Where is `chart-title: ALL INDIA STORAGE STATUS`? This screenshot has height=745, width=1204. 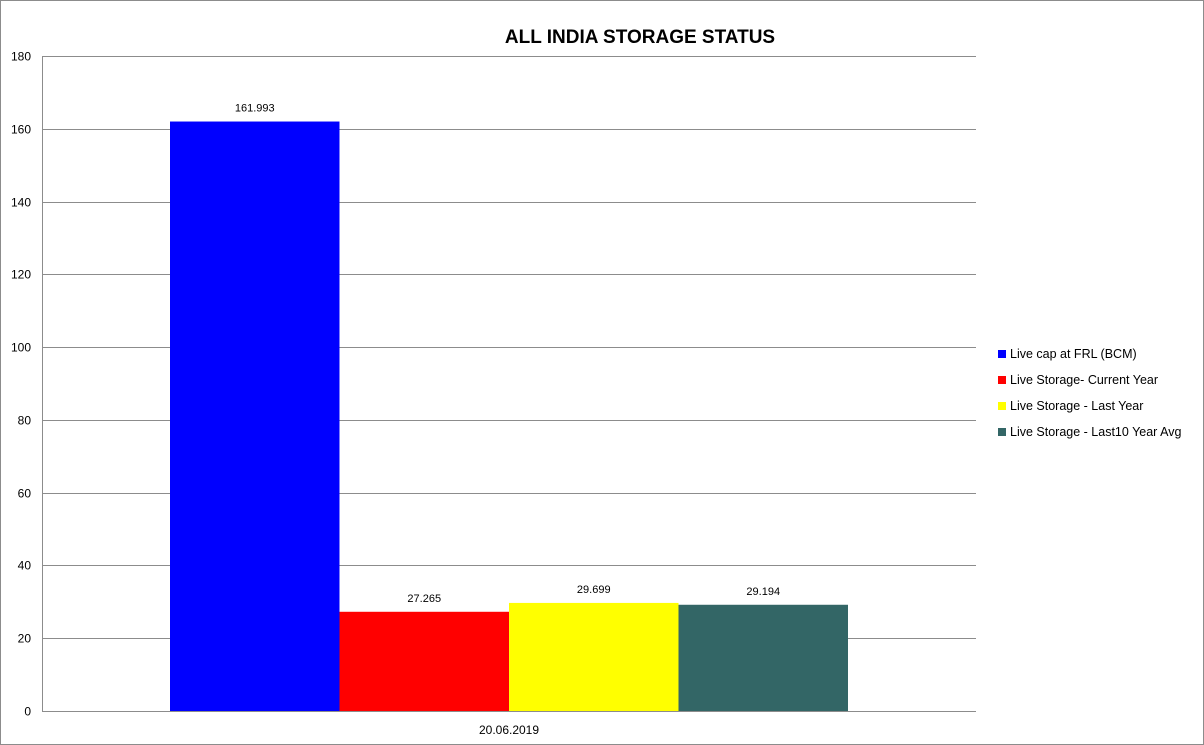
chart-title: ALL INDIA STORAGE STATUS is located at coordinates (640, 37).